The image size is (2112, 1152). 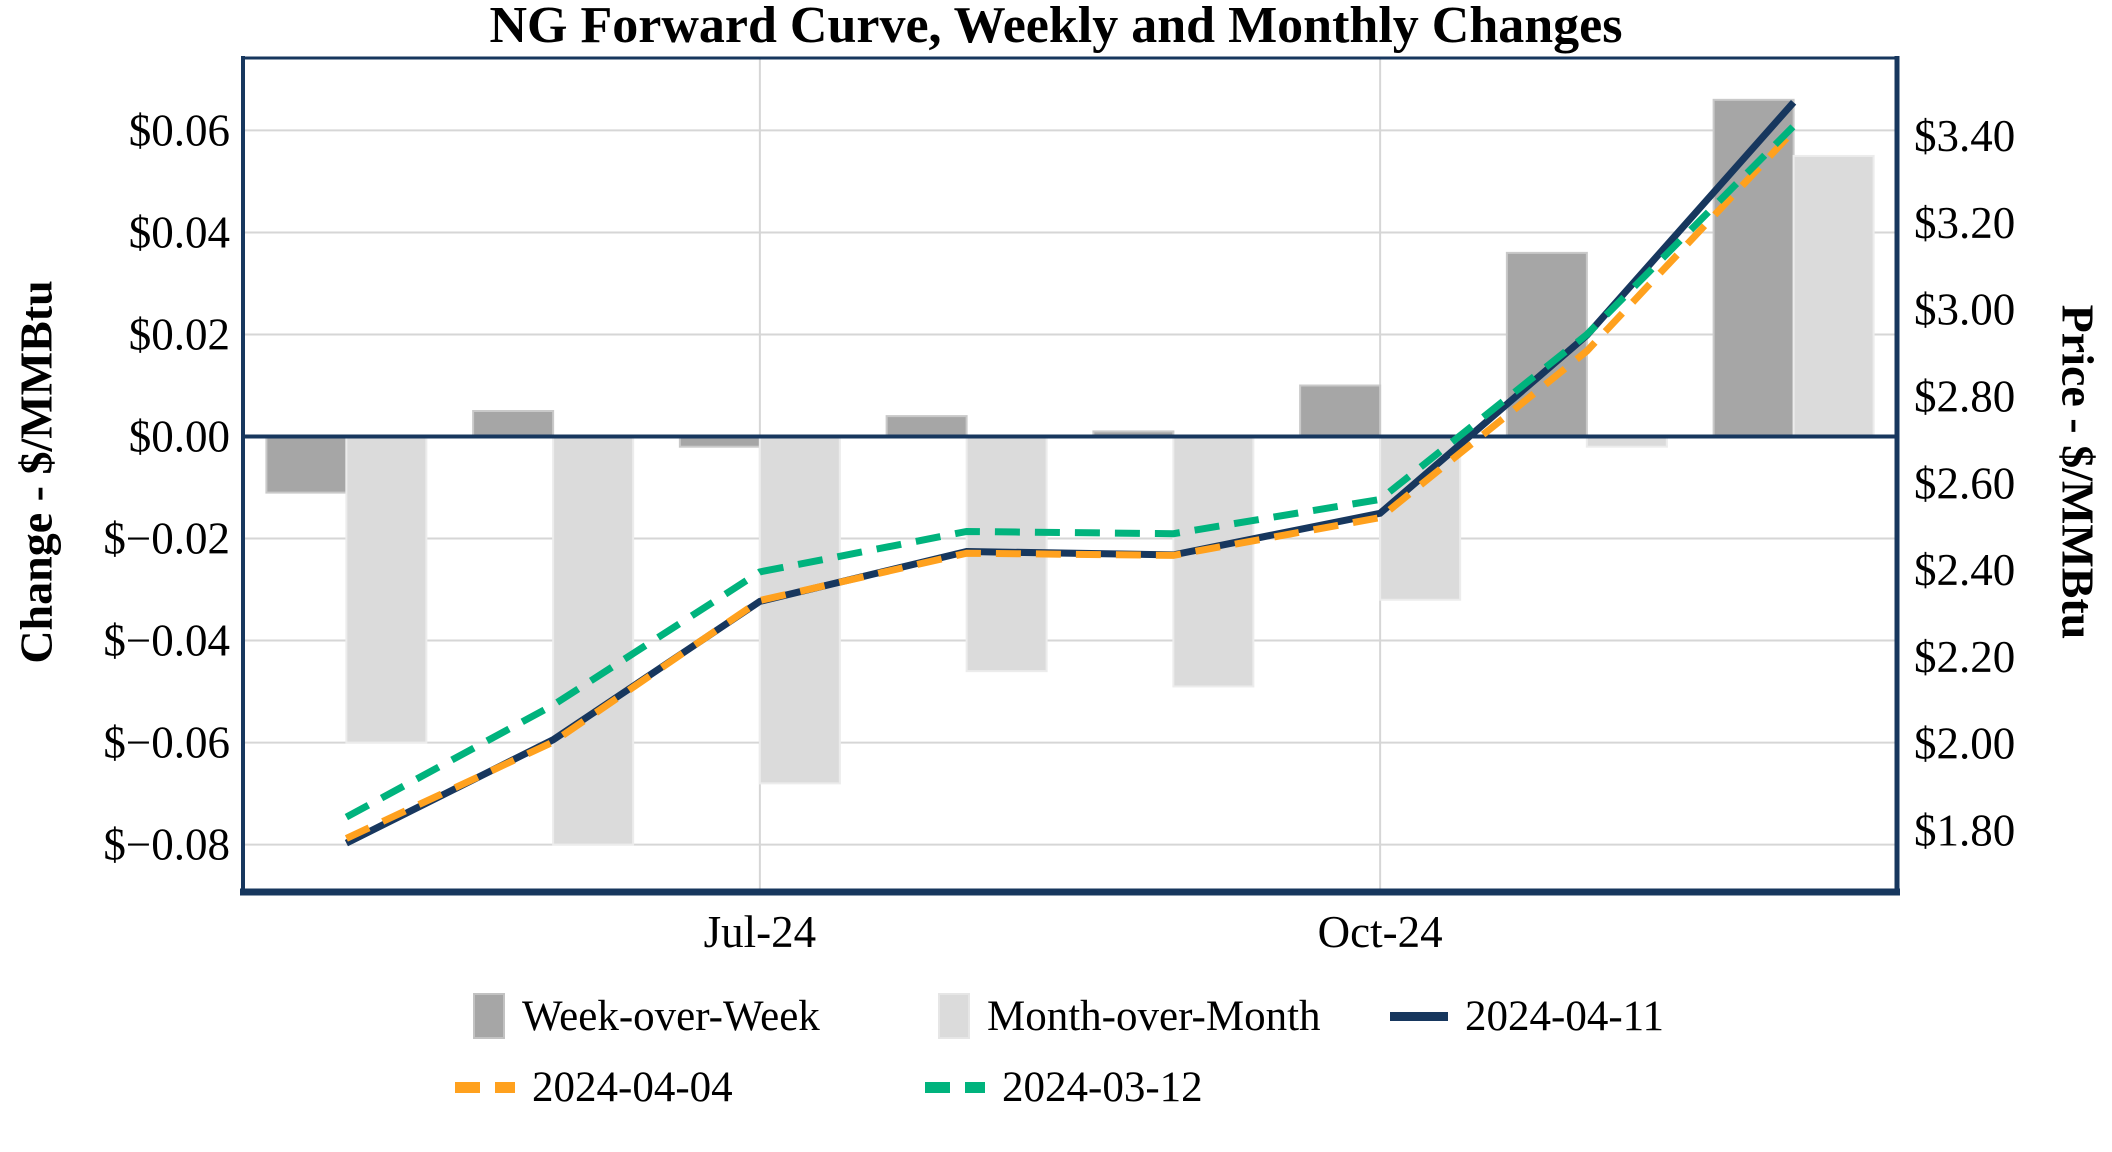 I want to click on left-axis-tick-label: $−0.08, so click(x=166, y=845).